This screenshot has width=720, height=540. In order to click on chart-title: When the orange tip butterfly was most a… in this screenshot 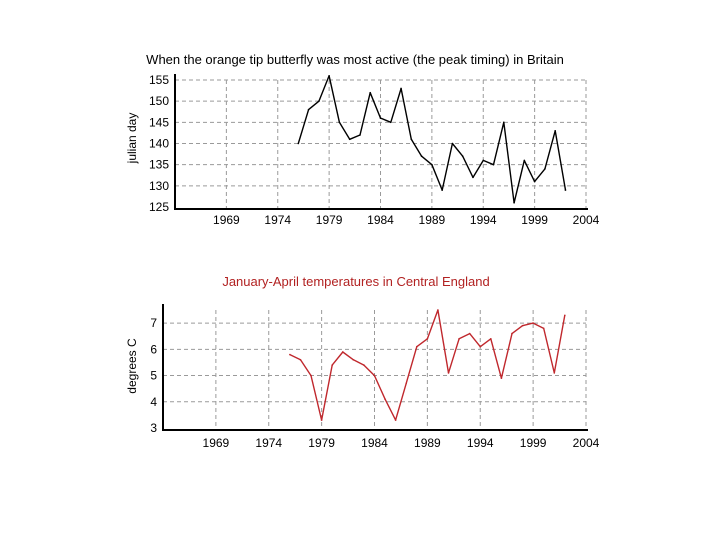, I will do `click(355, 59)`.